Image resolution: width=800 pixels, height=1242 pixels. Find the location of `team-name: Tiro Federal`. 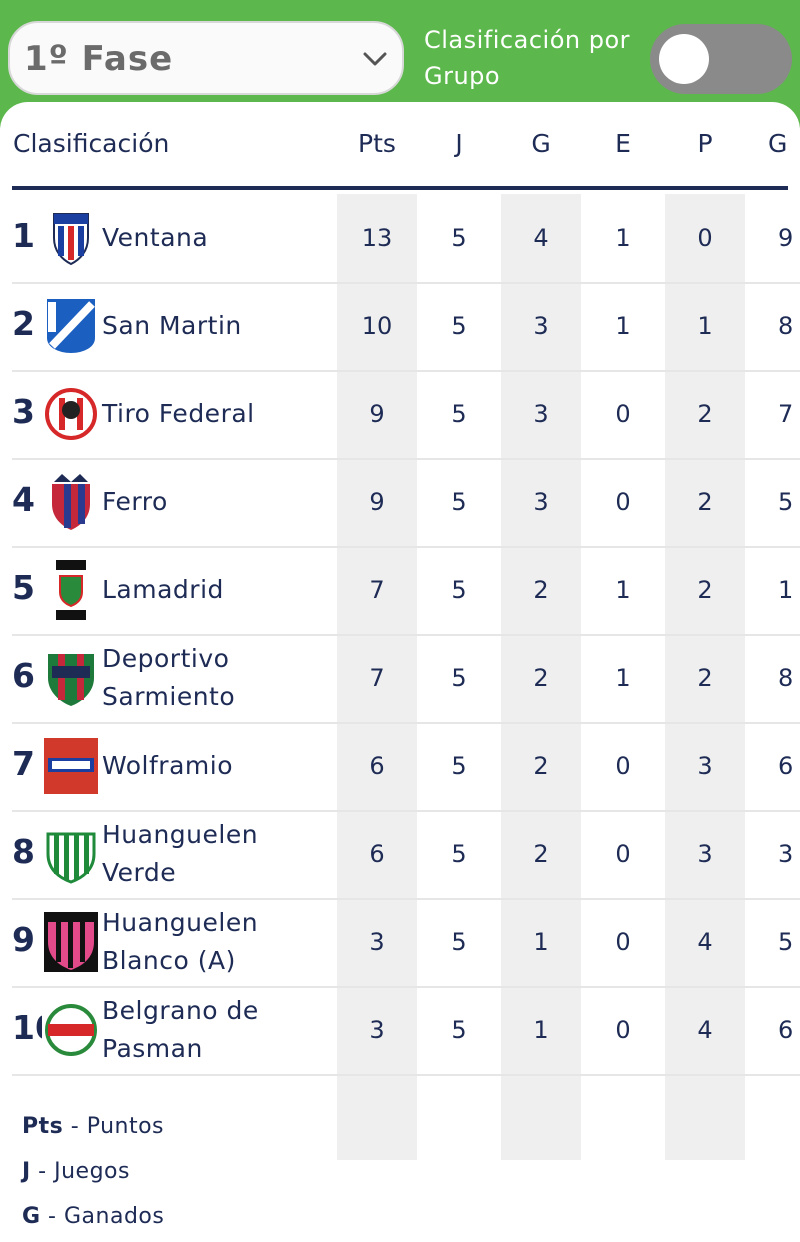

team-name: Tiro Federal is located at coordinates (178, 413).